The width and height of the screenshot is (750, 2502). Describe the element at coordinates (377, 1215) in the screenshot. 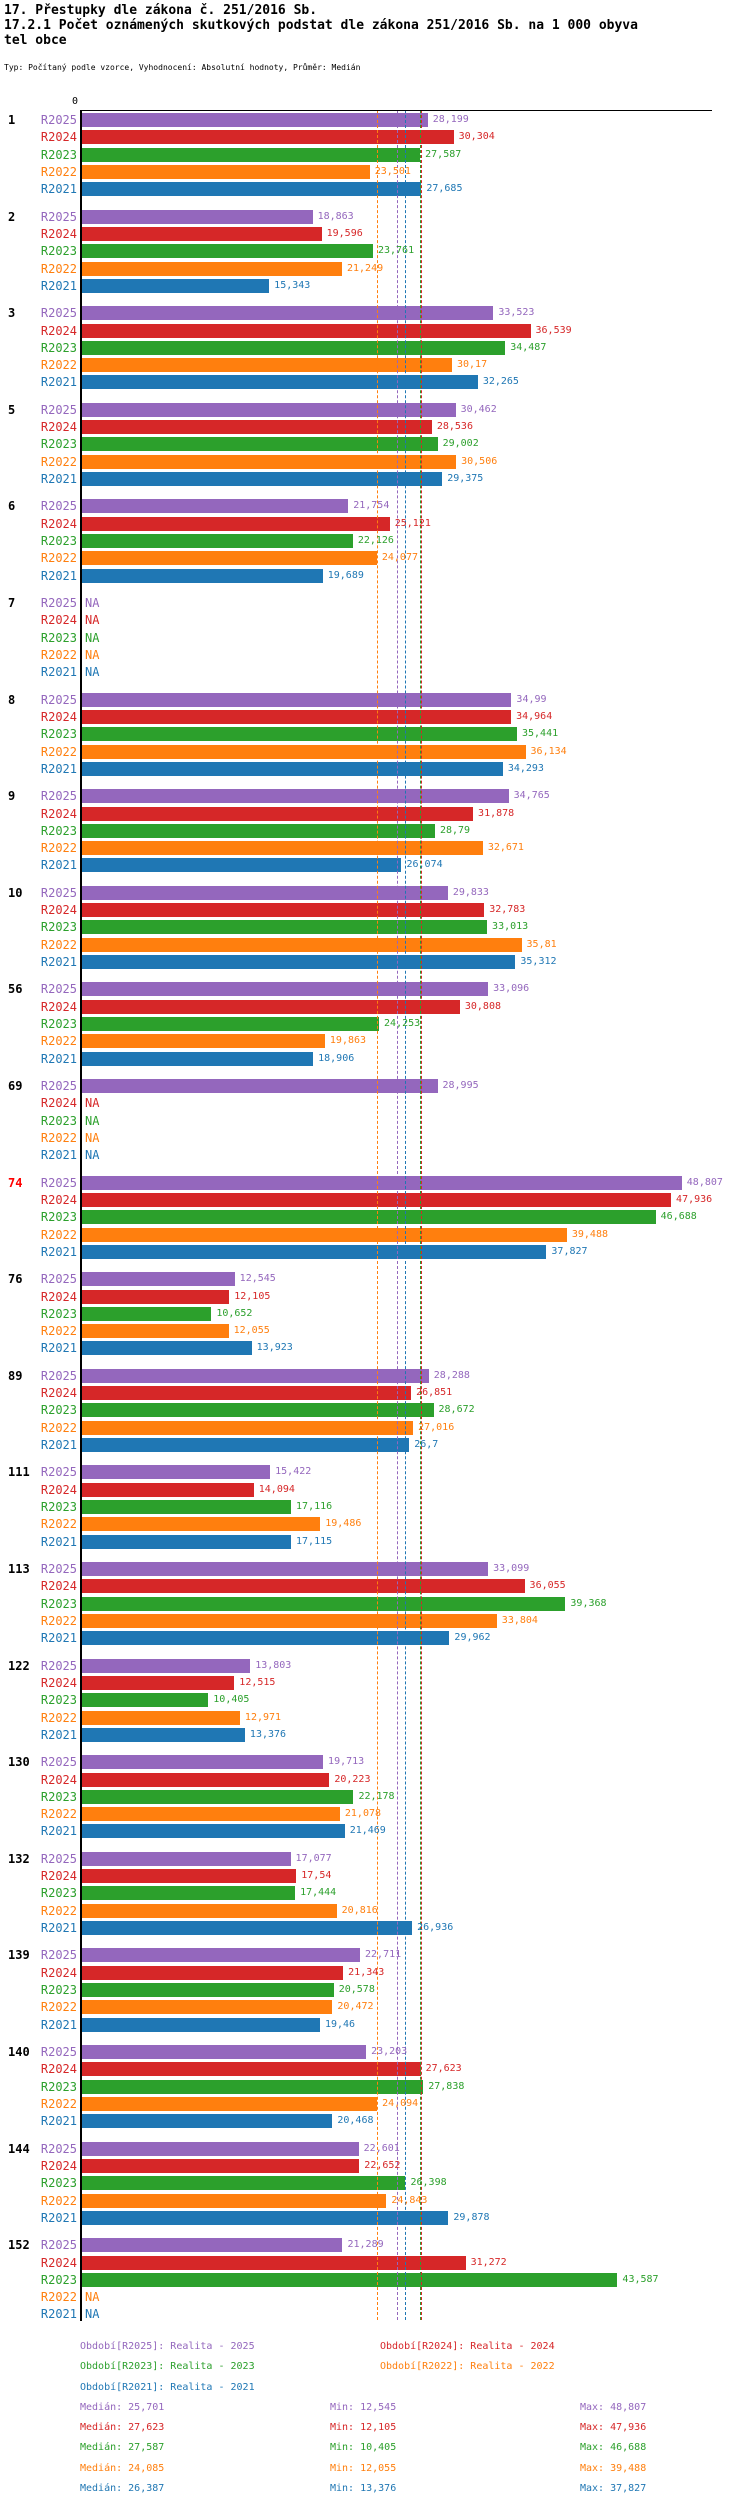

I see `median-line-R2022` at that location.